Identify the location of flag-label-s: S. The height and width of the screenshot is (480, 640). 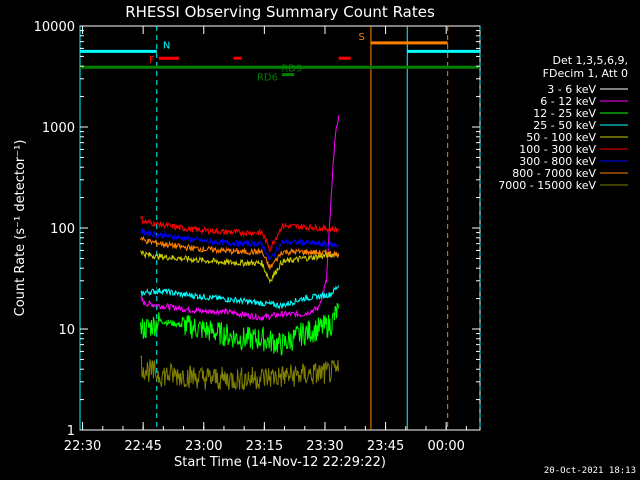
(361, 37).